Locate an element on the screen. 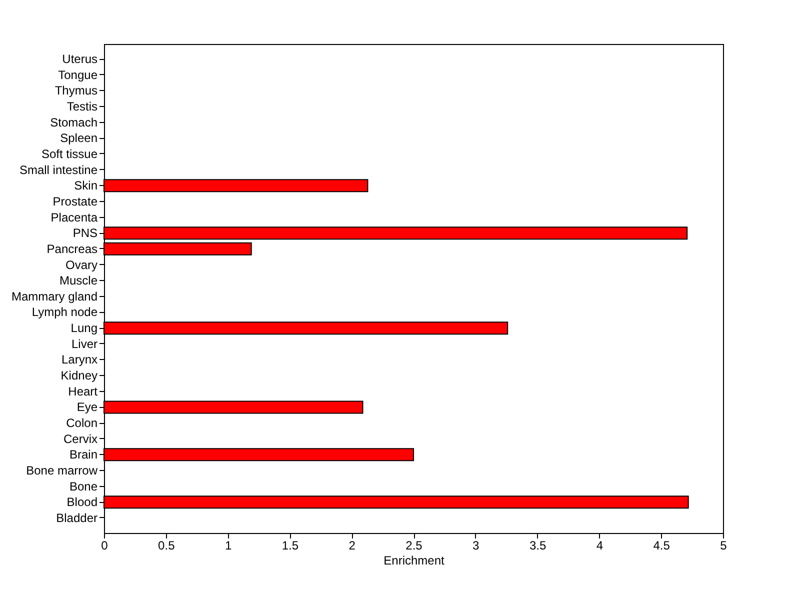  x-tick-label: 2 is located at coordinates (352, 545).